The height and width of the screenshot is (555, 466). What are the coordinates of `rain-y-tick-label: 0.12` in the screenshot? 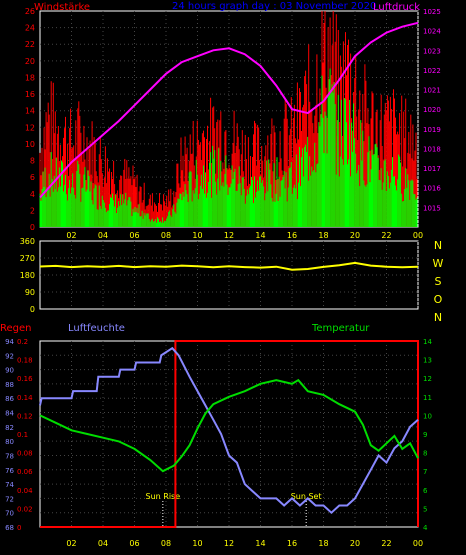 It's located at (25, 416).